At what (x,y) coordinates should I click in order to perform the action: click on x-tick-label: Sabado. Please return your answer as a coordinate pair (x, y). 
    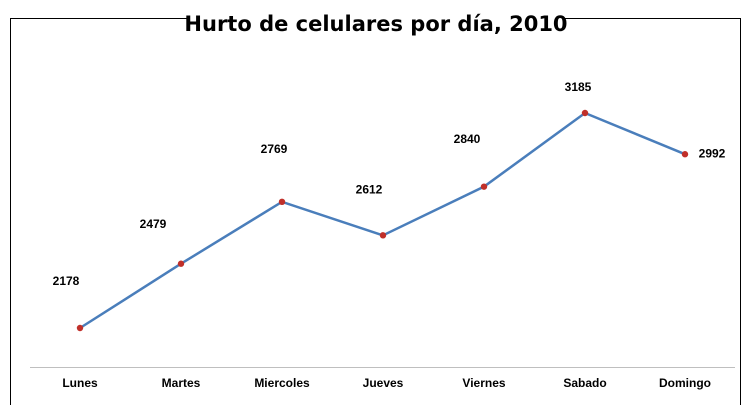
    Looking at the image, I should click on (584, 383).